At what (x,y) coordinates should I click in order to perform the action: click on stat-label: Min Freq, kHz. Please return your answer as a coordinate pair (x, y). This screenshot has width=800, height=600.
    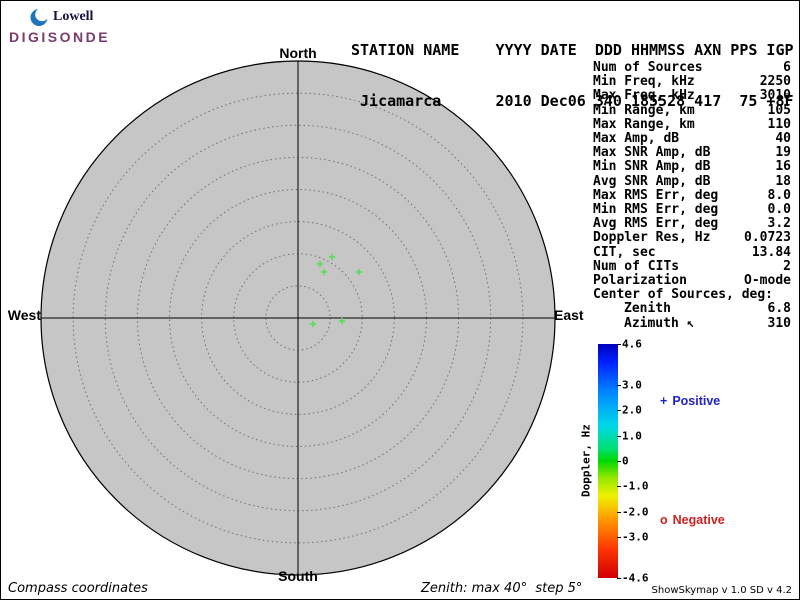
    Looking at the image, I should click on (644, 82).